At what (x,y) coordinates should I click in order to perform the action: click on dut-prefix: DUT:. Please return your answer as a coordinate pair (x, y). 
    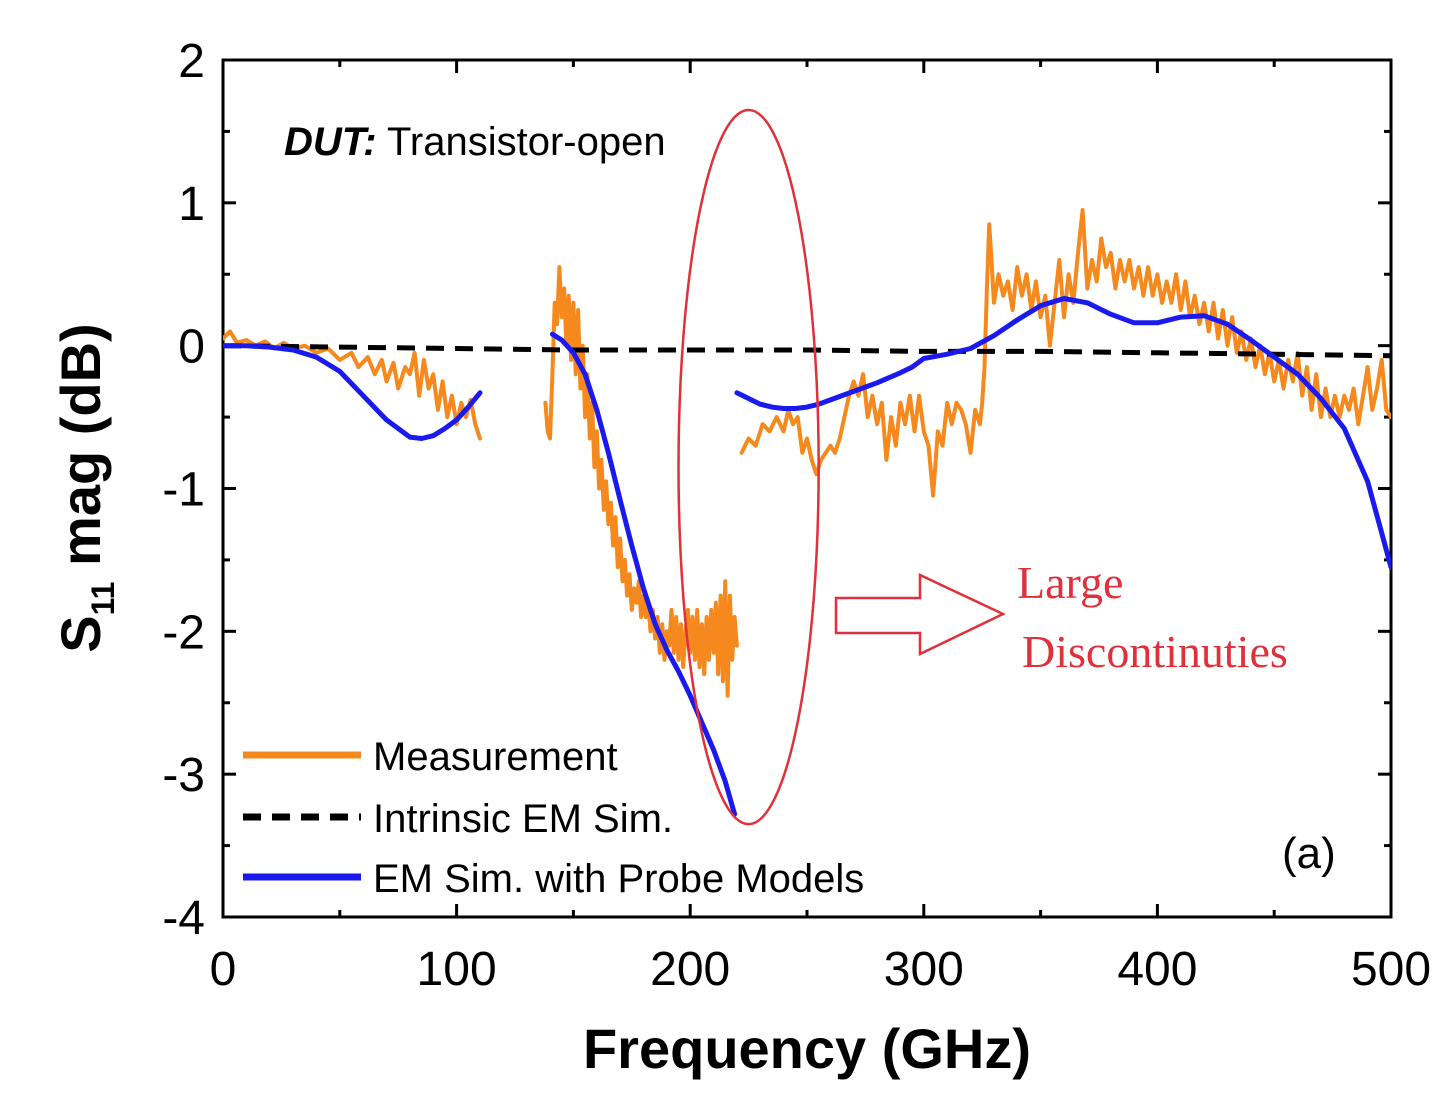
    Looking at the image, I should click on (330, 142).